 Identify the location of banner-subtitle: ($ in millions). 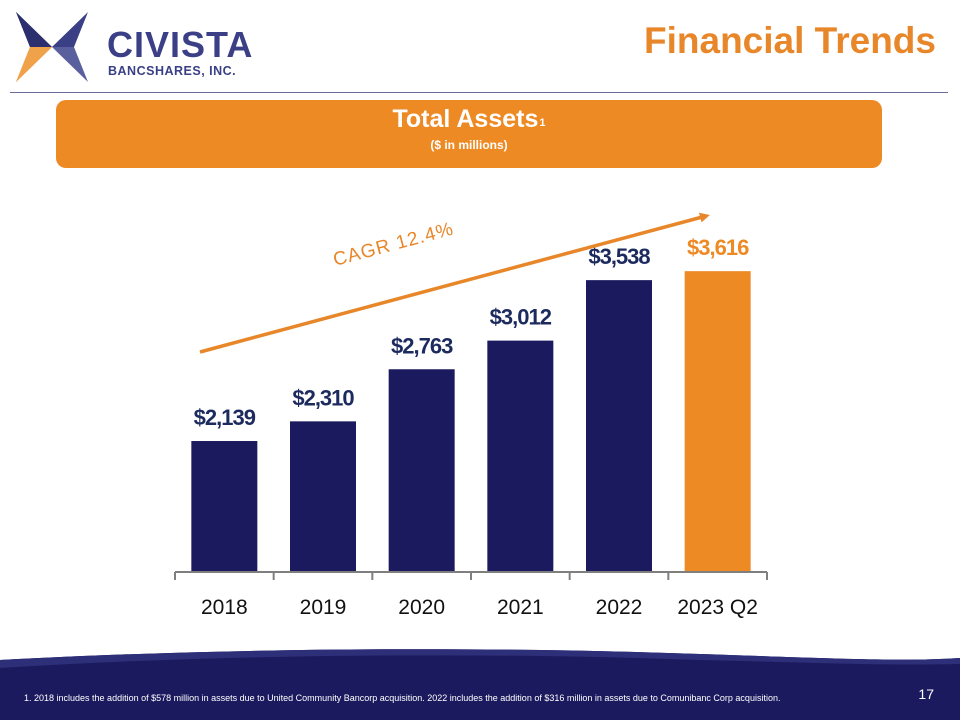
(469, 145).